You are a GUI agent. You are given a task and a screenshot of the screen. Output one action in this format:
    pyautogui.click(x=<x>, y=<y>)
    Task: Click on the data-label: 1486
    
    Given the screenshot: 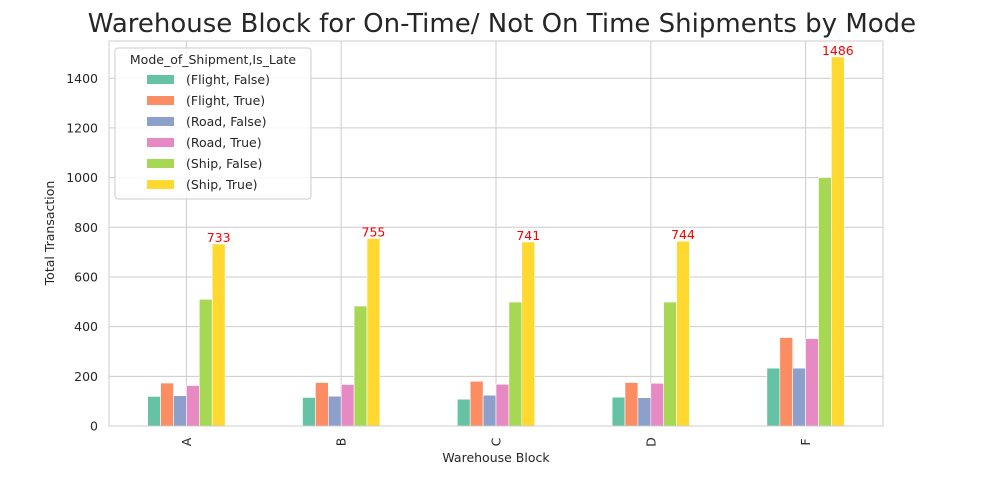 What is the action you would take?
    pyautogui.click(x=838, y=50)
    